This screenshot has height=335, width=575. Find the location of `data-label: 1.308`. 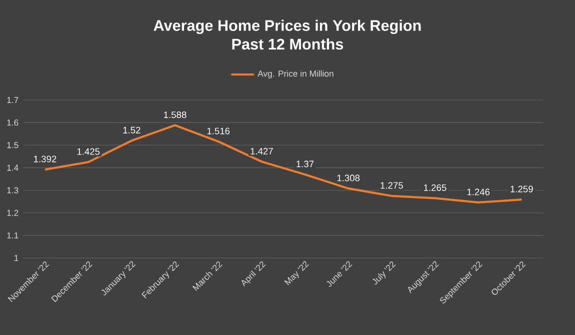

data-label: 1.308 is located at coordinates (348, 178).